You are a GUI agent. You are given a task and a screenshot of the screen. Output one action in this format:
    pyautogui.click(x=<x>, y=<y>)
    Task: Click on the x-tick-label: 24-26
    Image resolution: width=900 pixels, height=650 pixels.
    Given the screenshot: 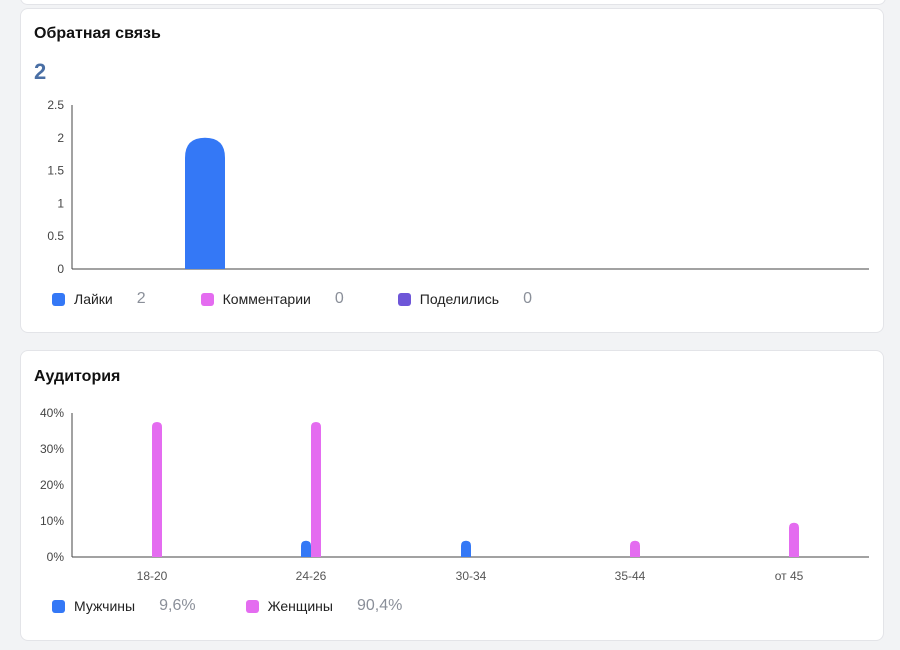 What is the action you would take?
    pyautogui.click(x=311, y=576)
    